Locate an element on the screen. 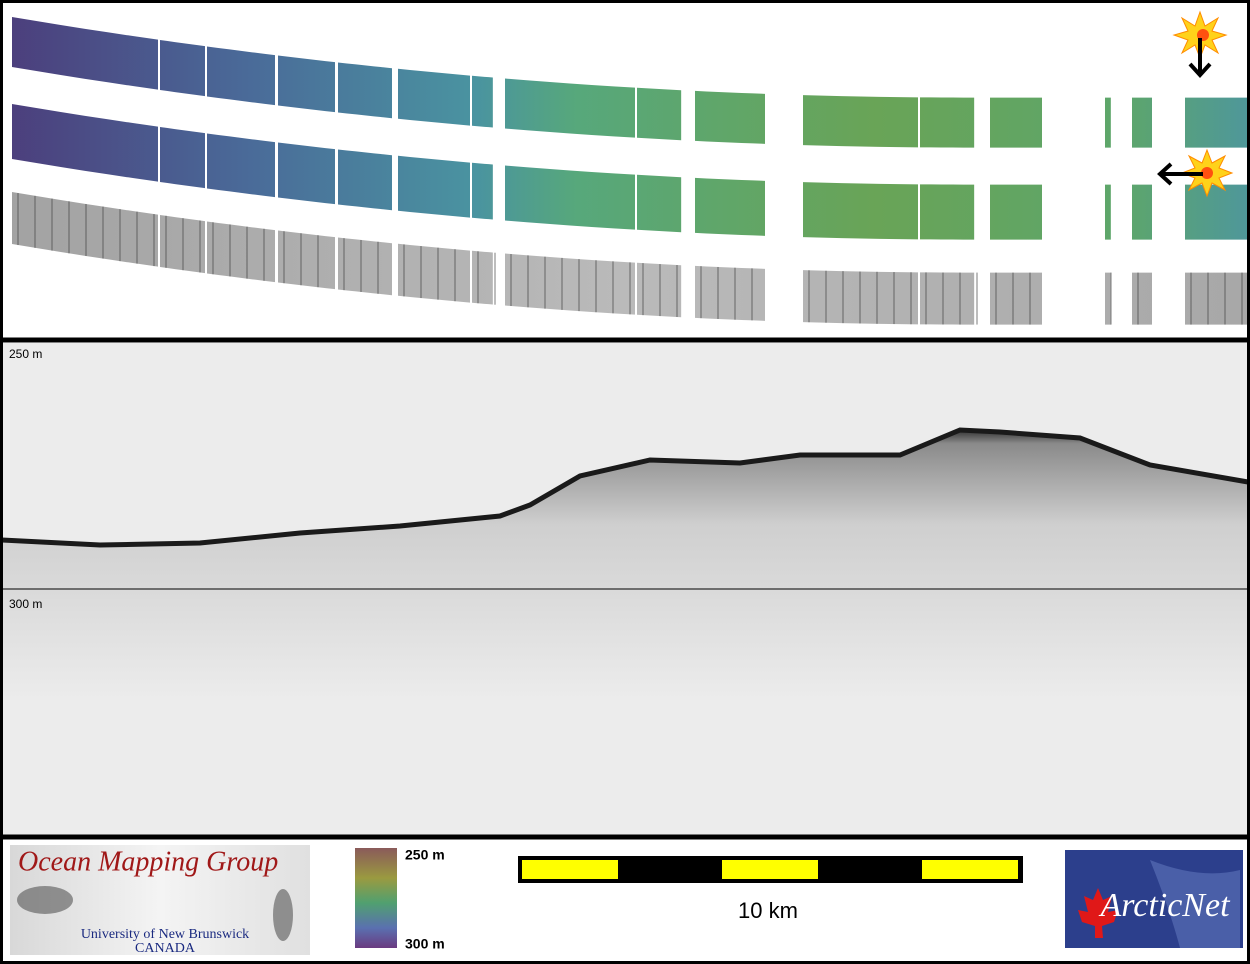 This screenshot has width=1250, height=964. scale-label: 10 km is located at coordinates (768, 910).